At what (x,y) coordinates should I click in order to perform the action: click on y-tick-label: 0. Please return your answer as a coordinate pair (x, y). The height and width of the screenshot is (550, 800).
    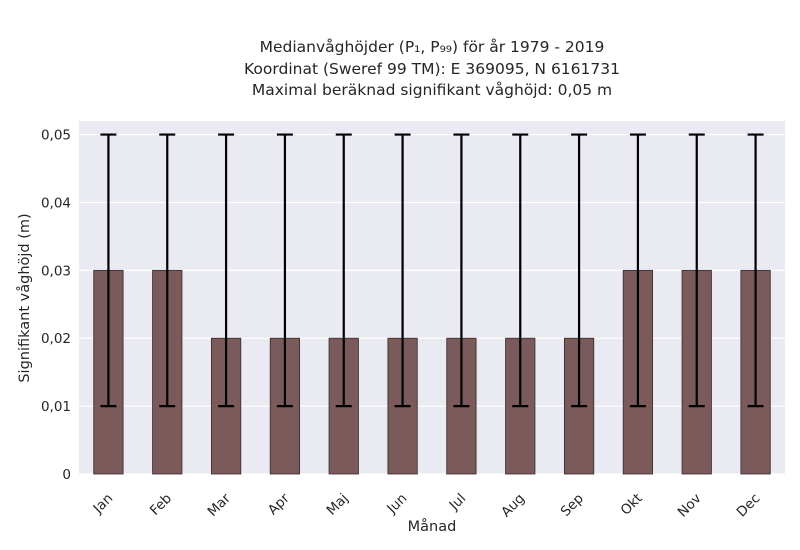
    Looking at the image, I should click on (66, 475).